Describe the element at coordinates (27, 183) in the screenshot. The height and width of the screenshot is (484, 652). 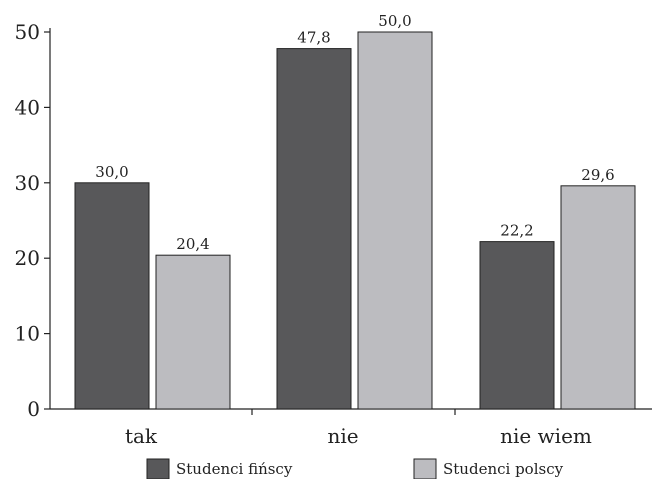
I see `y-tick-label: 30` at that location.